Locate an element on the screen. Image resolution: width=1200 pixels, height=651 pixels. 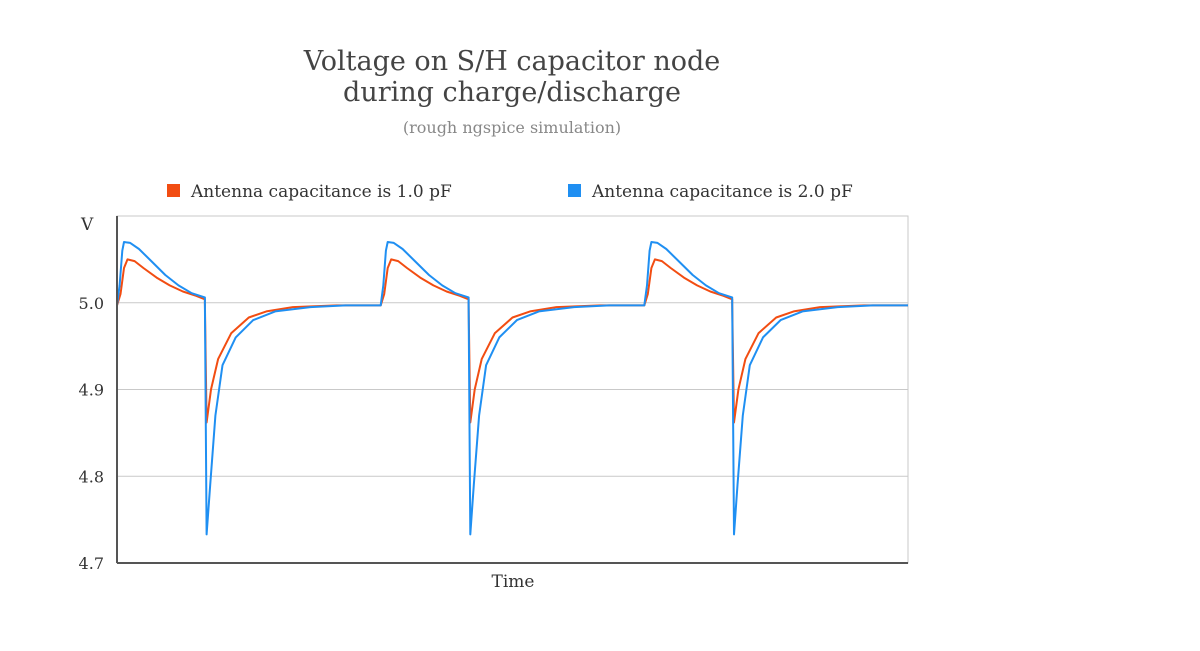
chart-subtitle: (rough ngspice simulation) is located at coordinates (512, 127).